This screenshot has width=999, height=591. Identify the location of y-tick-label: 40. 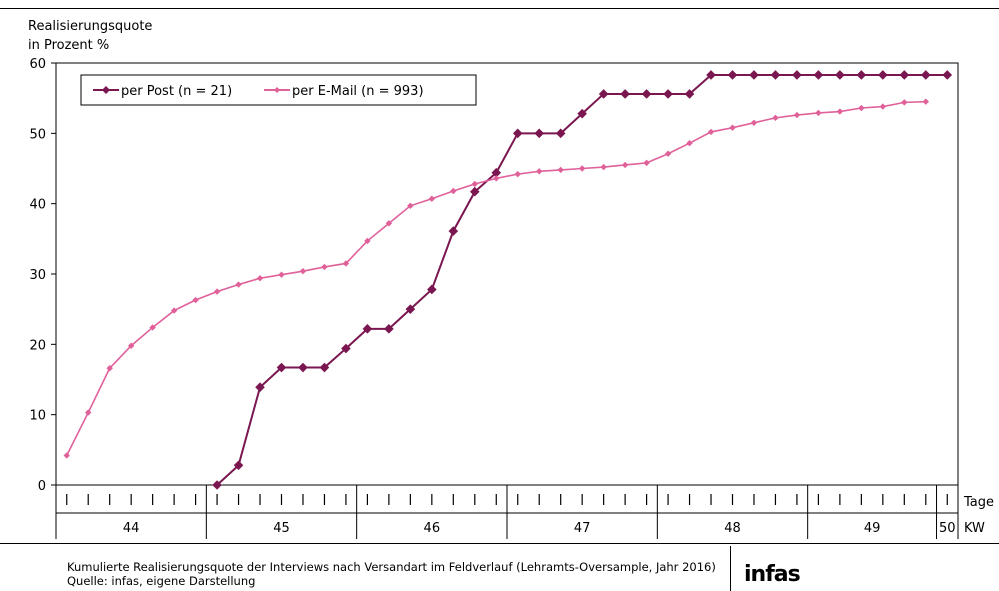
(37, 205).